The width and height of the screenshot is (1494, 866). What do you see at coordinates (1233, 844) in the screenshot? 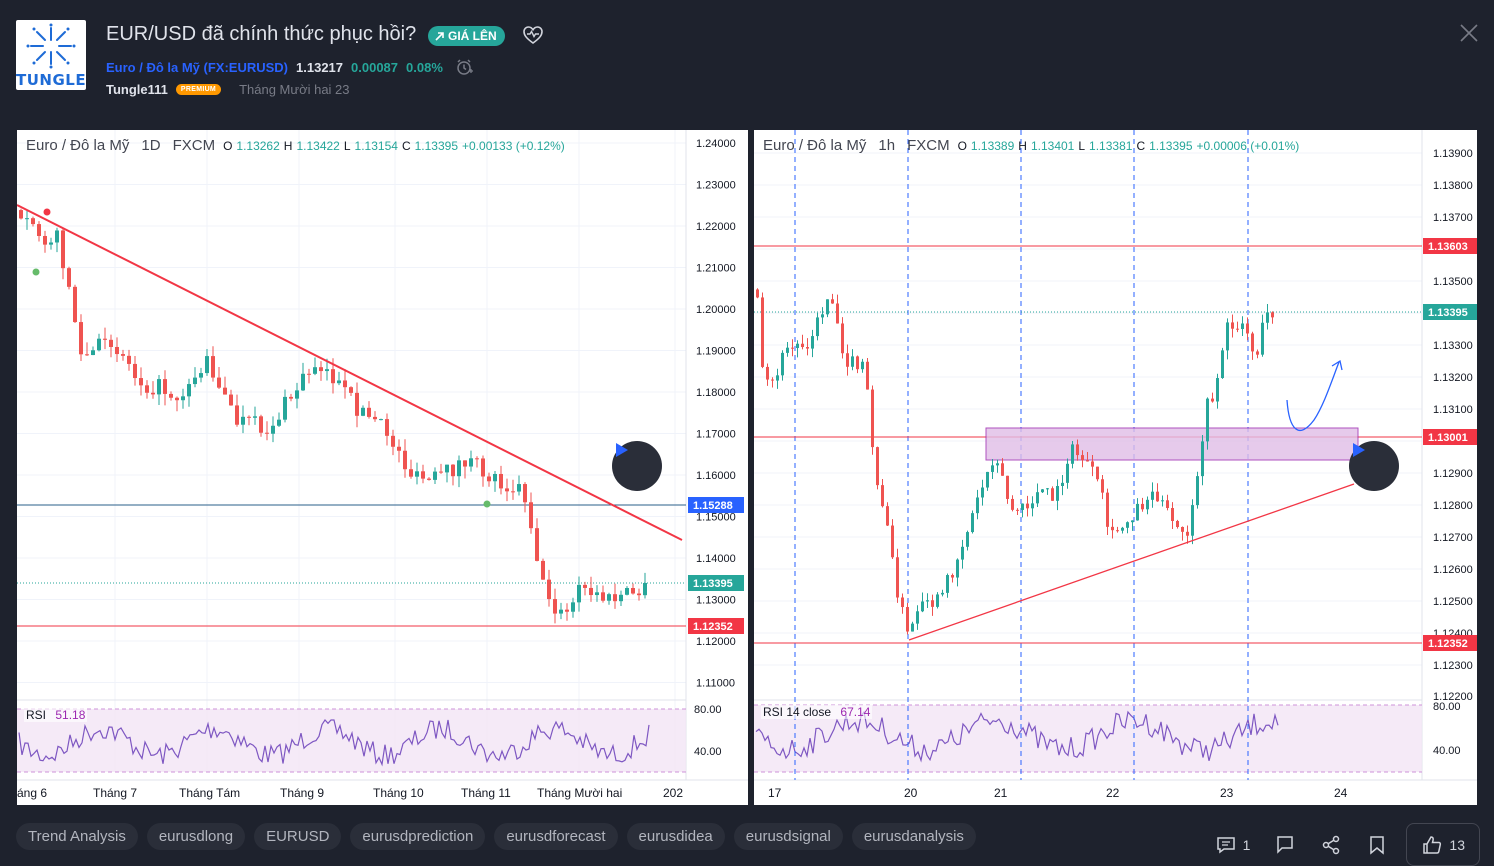
I see `comments-button: 1` at bounding box center [1233, 844].